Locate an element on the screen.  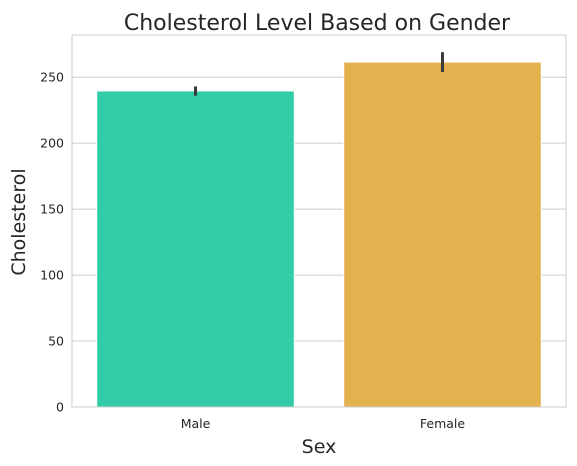
x-tick-label: Male is located at coordinates (196, 423).